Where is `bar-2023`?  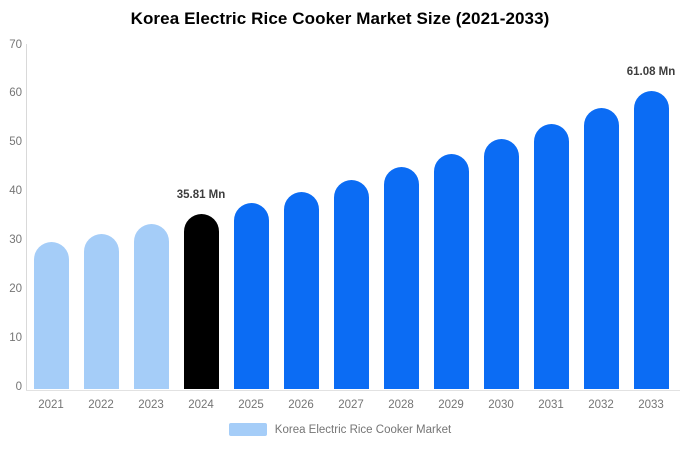
bar-2023 is located at coordinates (151, 306).